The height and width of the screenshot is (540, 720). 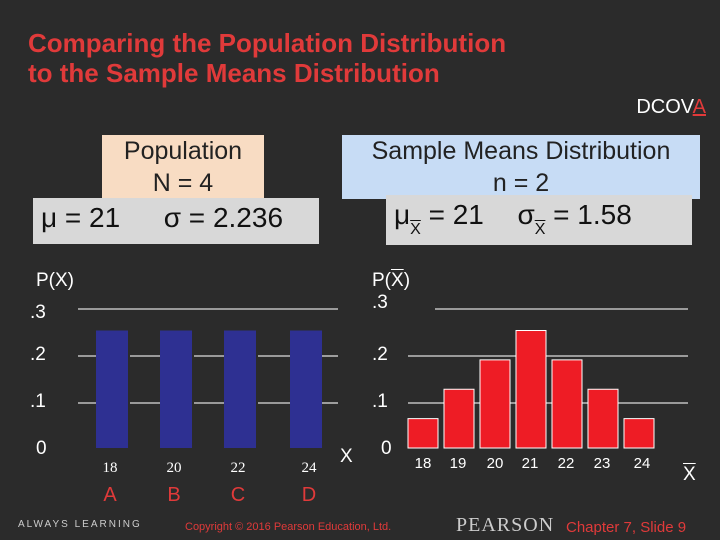 What do you see at coordinates (566, 463) in the screenshot?
I see `sample-xtick: 22` at bounding box center [566, 463].